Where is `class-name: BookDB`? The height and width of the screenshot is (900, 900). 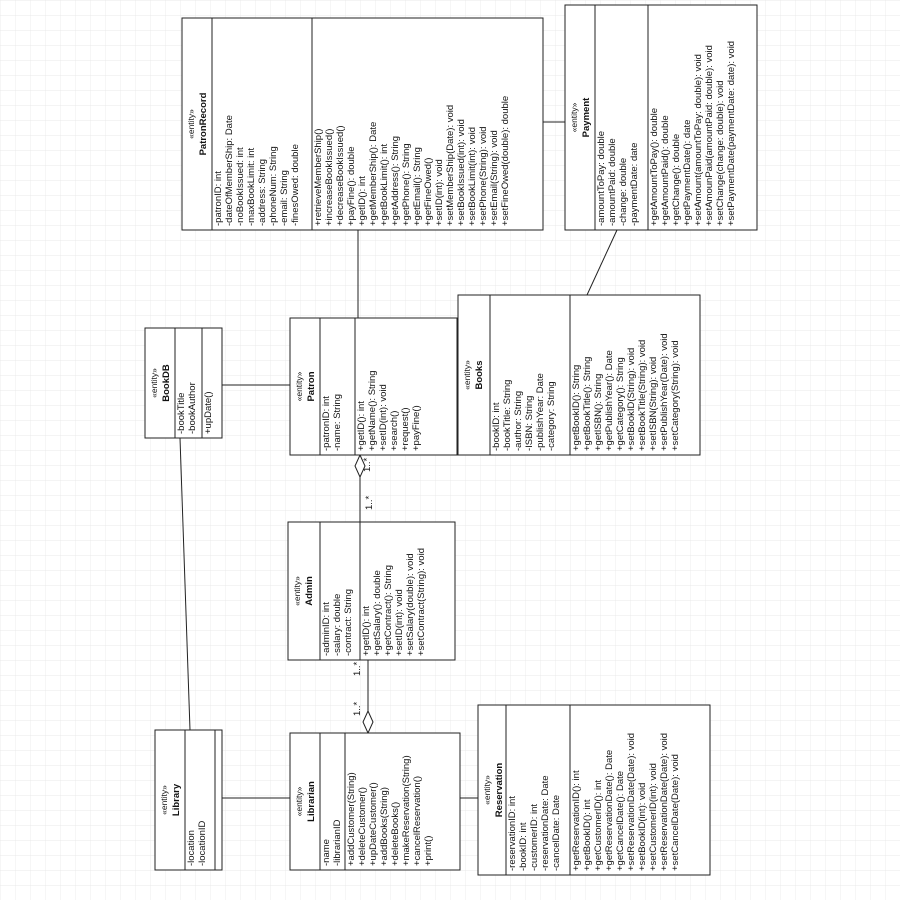 class-name: BookDB is located at coordinates (166, 383).